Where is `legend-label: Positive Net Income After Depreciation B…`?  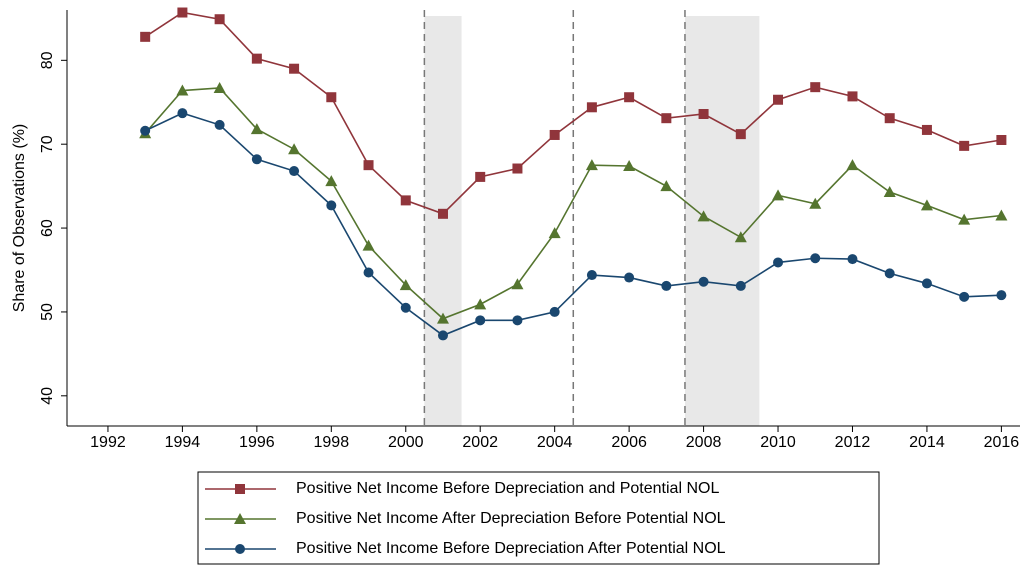
legend-label: Positive Net Income After Depreciation B… is located at coordinates (511, 518).